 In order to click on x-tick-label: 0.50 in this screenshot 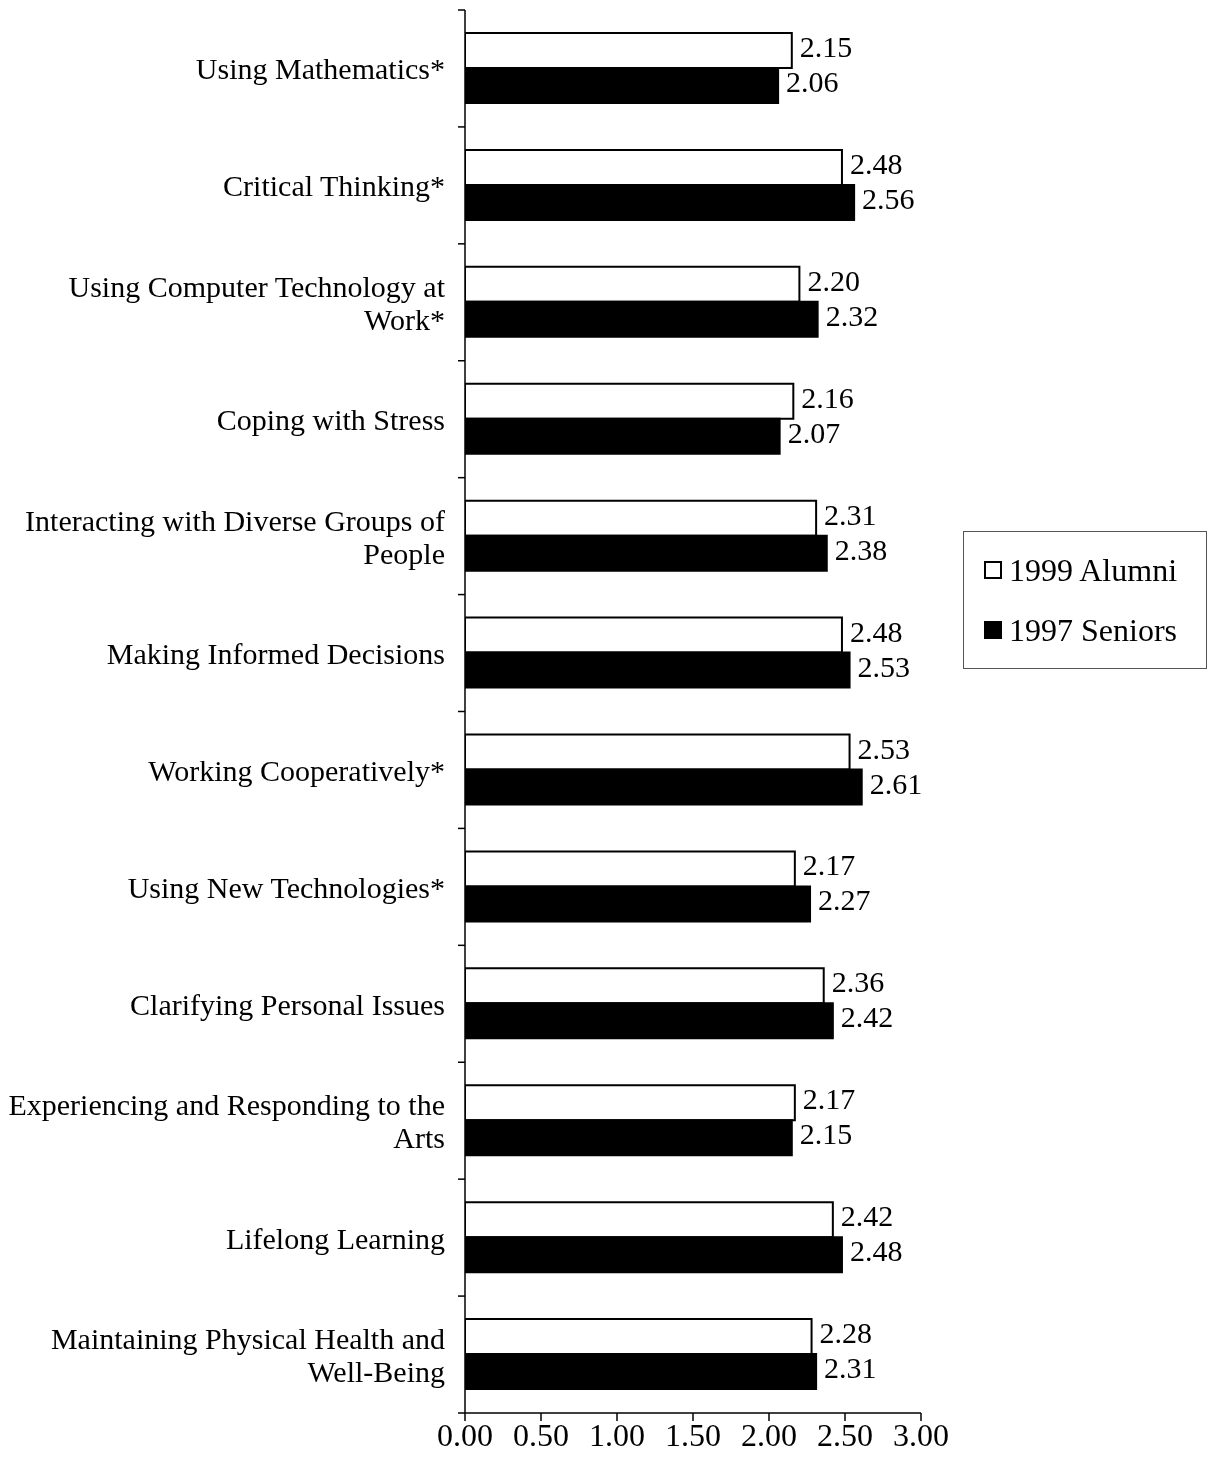, I will do `click(541, 1434)`.